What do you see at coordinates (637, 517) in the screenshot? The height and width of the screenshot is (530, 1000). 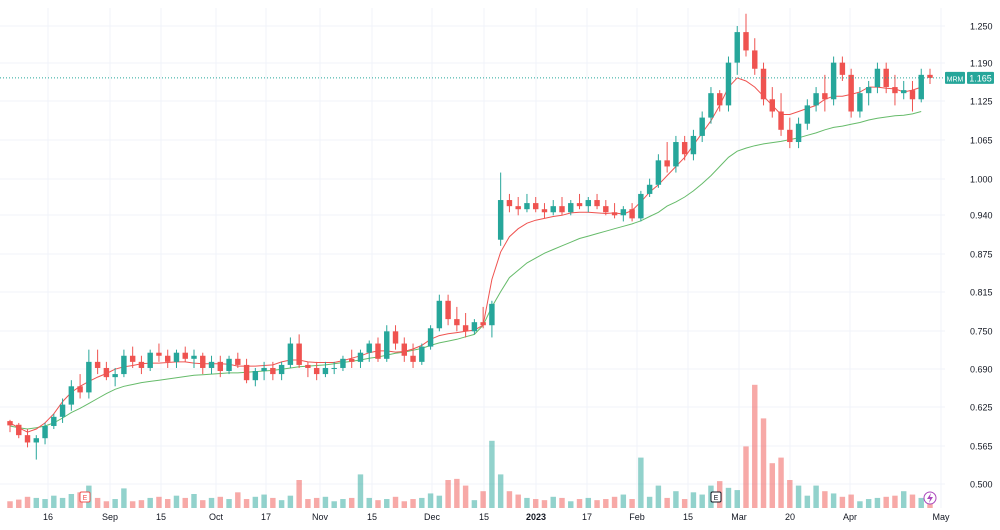 I see `x-tick-label: Feb` at bounding box center [637, 517].